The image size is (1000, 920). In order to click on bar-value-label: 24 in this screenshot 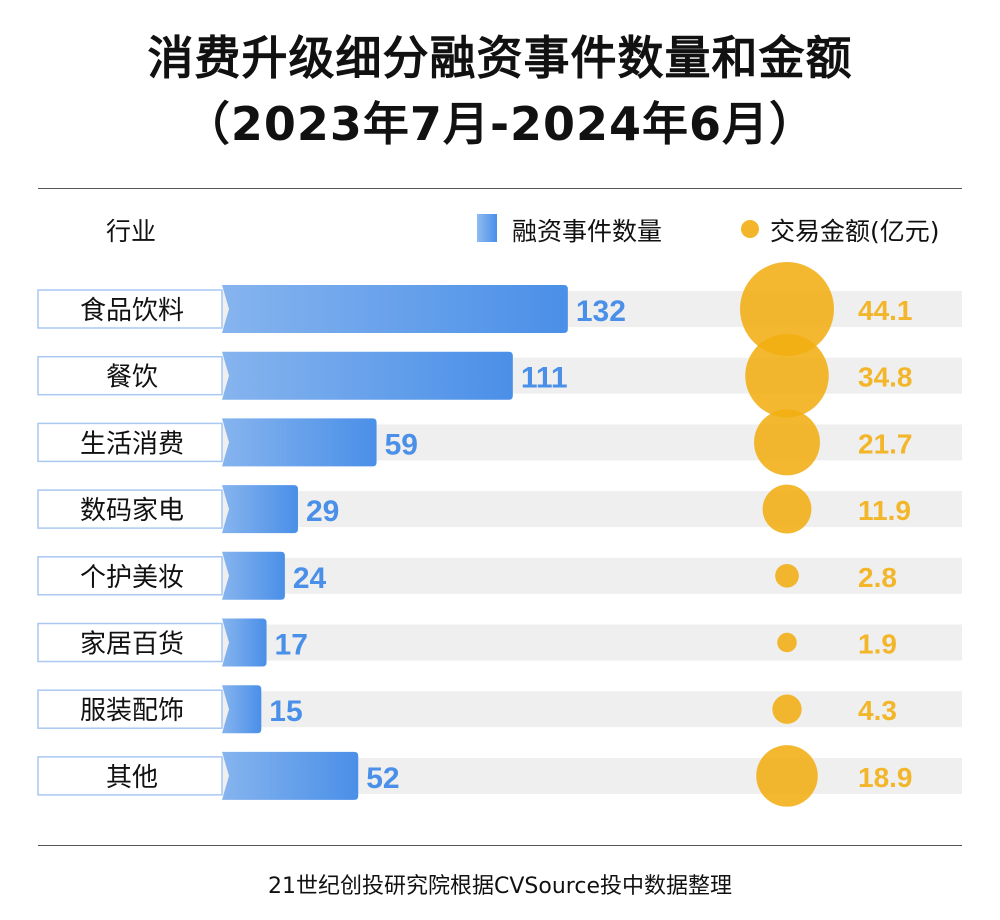, I will do `click(310, 578)`.